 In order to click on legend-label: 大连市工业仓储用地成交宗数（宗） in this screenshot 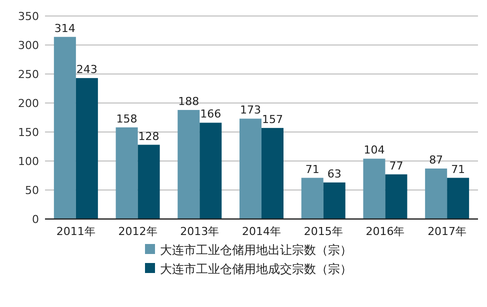, I will do `click(256, 269)`.